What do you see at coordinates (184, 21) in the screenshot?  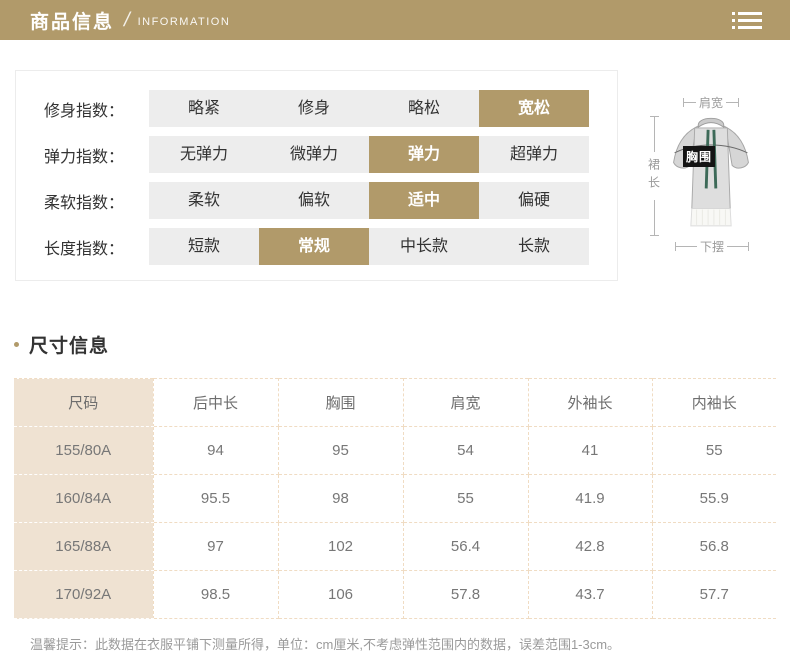 I see `page-subtitle: INFORMATION` at bounding box center [184, 21].